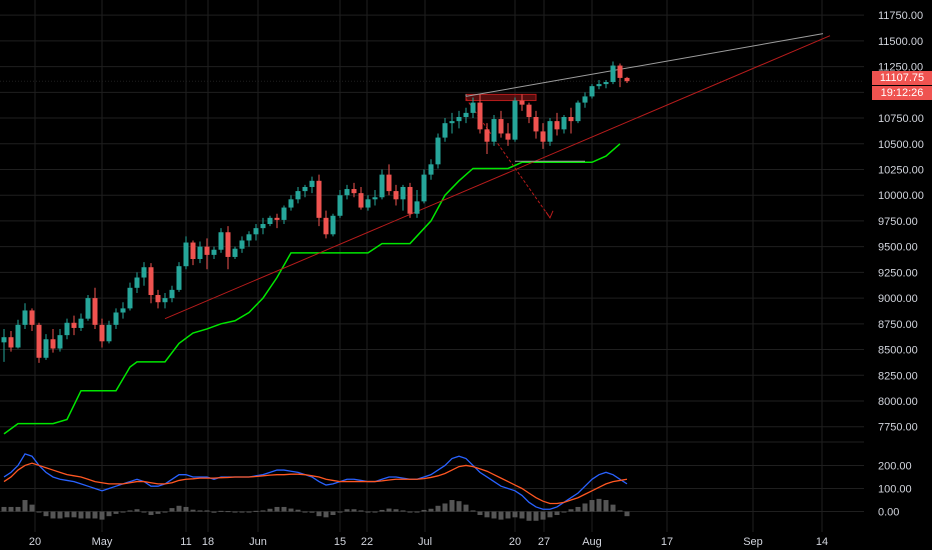  What do you see at coordinates (898, 299) in the screenshot?
I see `price-tick-label: 9000.00` at bounding box center [898, 299].